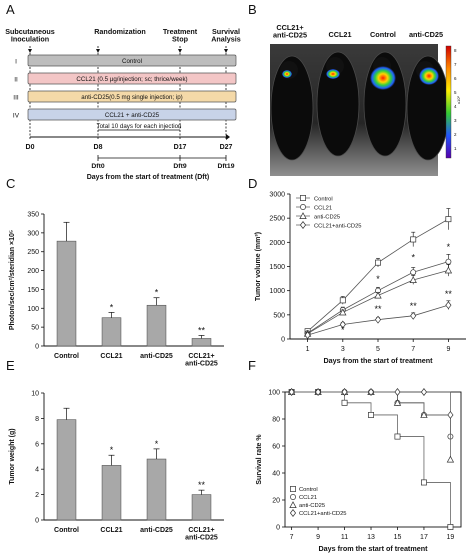 This screenshot has width=474, height=555. I want to click on panel-letter-f: F, so click(252, 365).